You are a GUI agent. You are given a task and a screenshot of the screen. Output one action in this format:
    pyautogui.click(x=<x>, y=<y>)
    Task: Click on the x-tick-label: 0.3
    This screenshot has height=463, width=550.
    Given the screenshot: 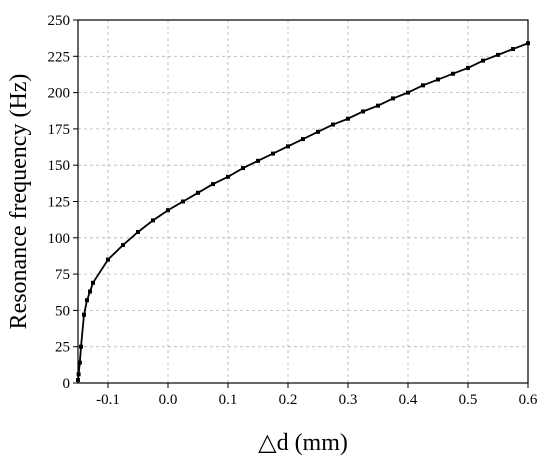 What is the action you would take?
    pyautogui.click(x=348, y=400)
    